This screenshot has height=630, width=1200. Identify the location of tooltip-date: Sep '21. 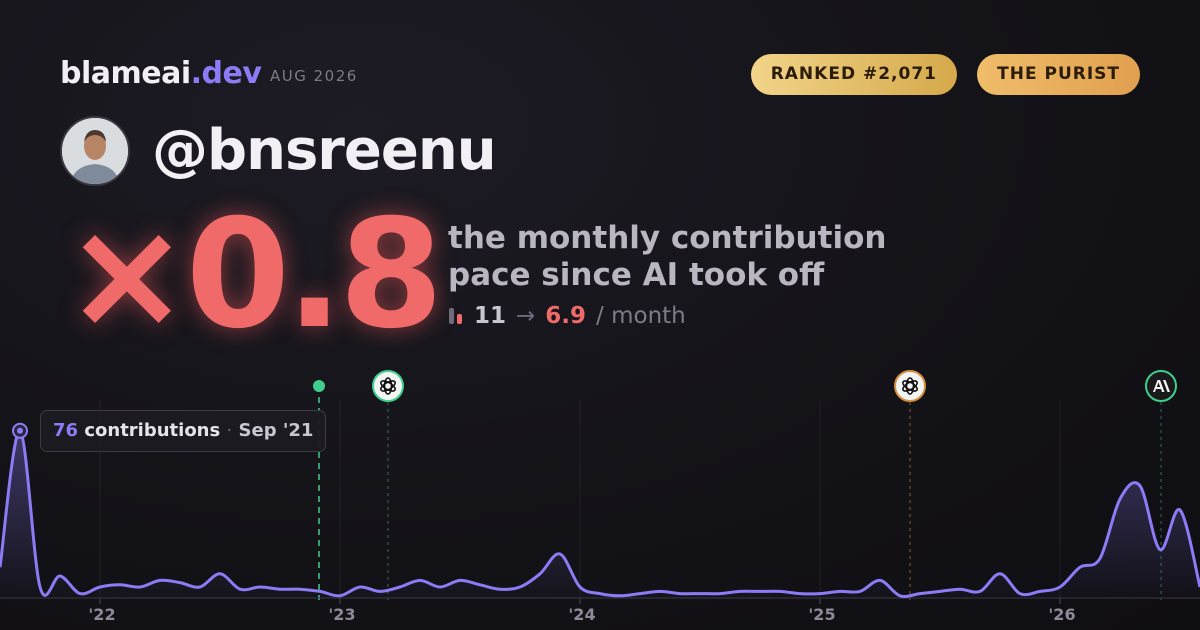
(276, 430).